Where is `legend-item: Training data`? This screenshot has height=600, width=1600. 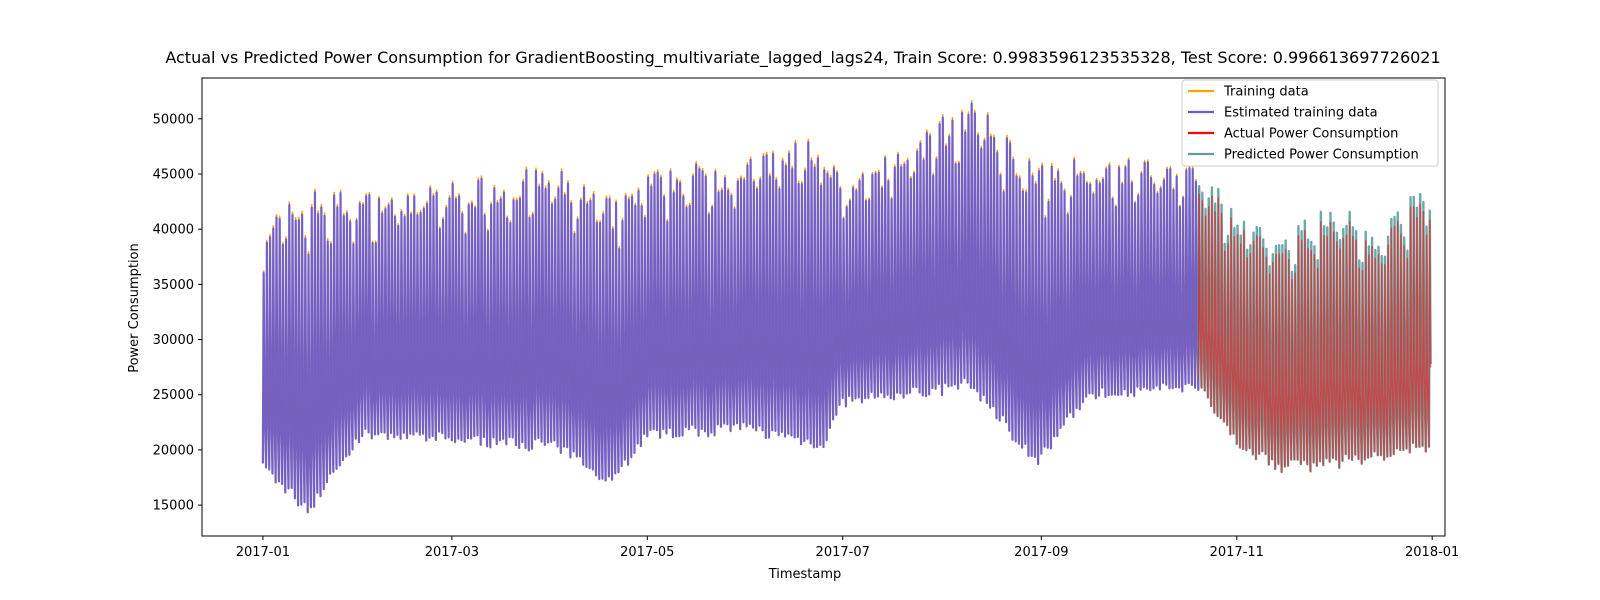 legend-item: Training data is located at coordinates (1266, 92).